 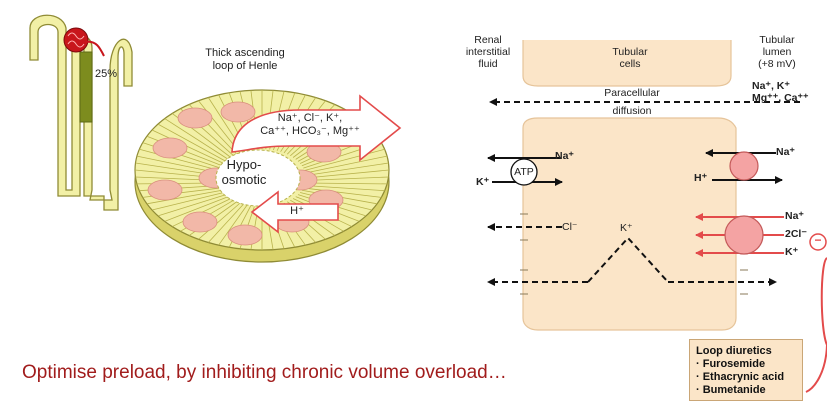 I want to click on lower-tubular-cell, so click(x=629, y=224).